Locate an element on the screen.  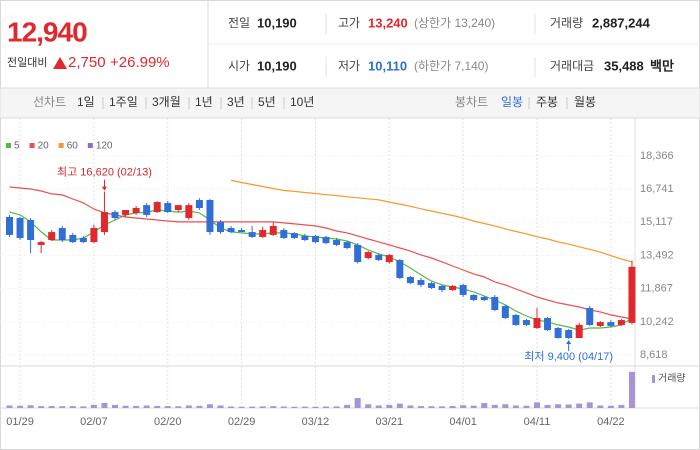
period-tab: 5년 is located at coordinates (267, 102).